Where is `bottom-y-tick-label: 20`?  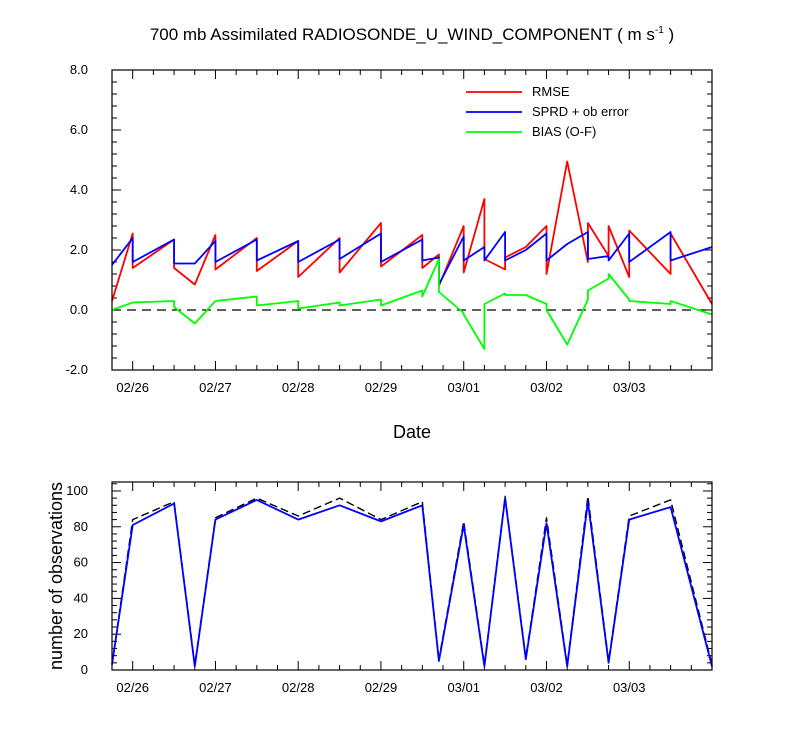 bottom-y-tick-label: 20 is located at coordinates (81, 633).